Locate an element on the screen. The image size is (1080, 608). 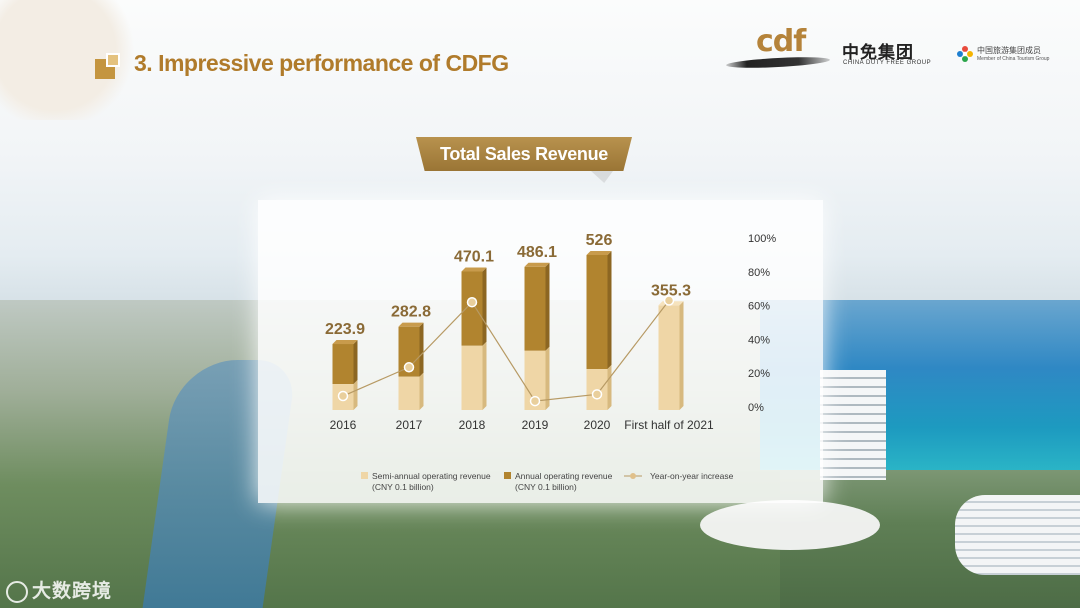
china-tourism-group-icon is located at coordinates (965, 54).